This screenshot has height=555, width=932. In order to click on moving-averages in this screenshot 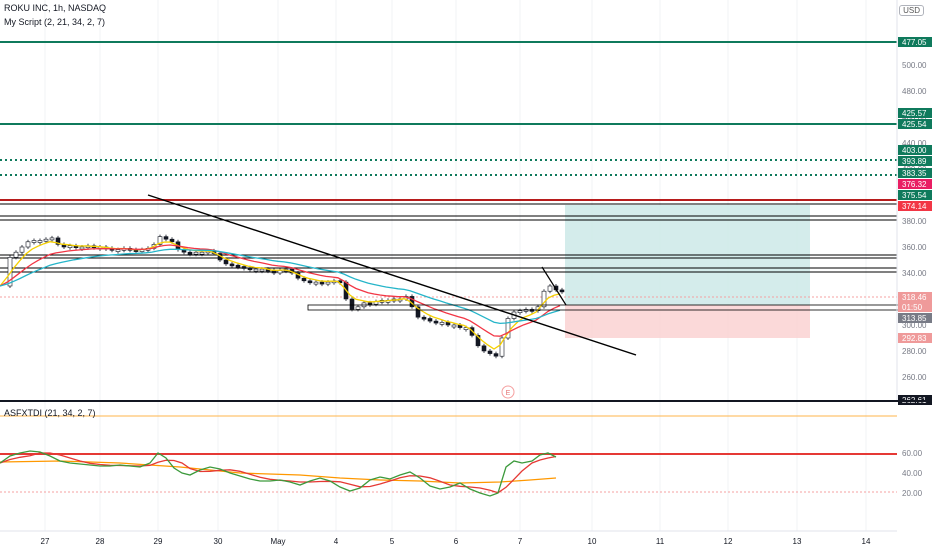, I will do `click(280, 295)`.